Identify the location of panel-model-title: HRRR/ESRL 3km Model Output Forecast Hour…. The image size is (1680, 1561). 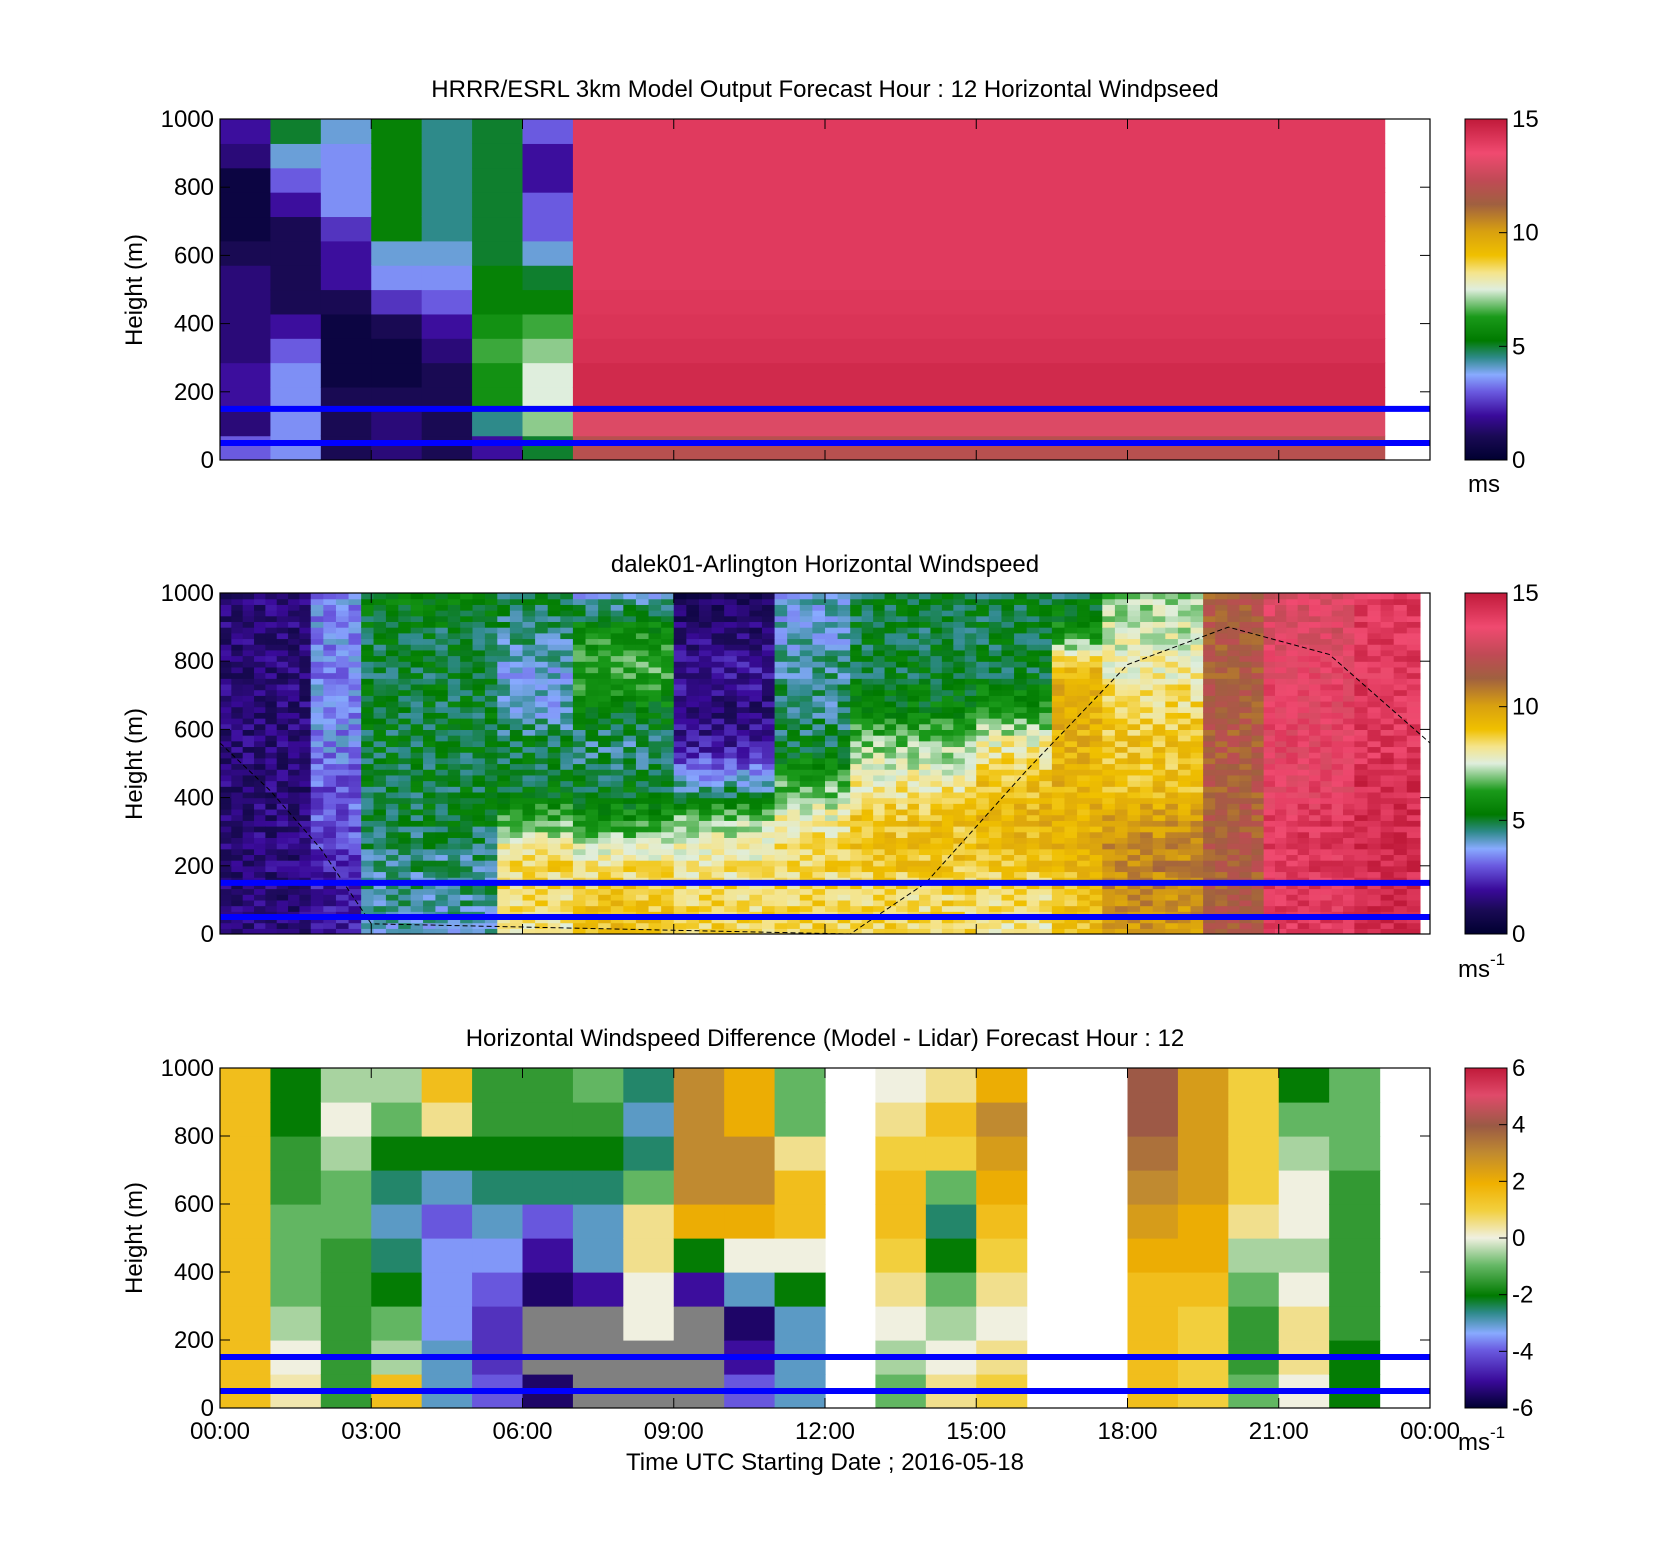
(824, 89).